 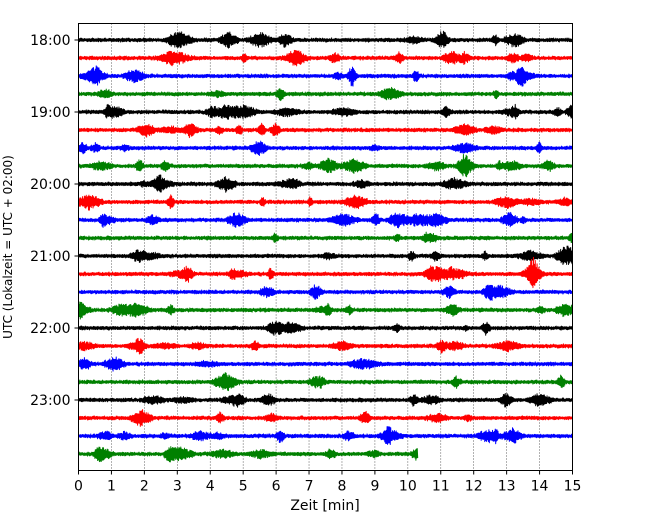 I want to click on trace-1945, so click(x=325, y=165).